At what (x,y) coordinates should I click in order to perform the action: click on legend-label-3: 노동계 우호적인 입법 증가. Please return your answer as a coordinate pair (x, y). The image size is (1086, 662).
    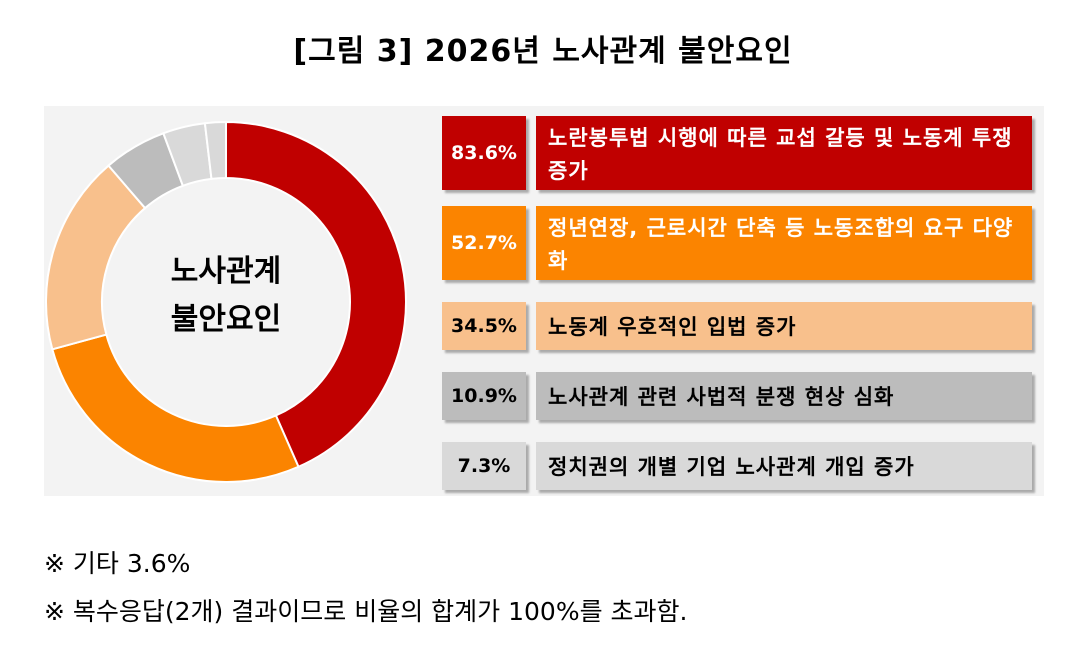
    Looking at the image, I should click on (784, 326).